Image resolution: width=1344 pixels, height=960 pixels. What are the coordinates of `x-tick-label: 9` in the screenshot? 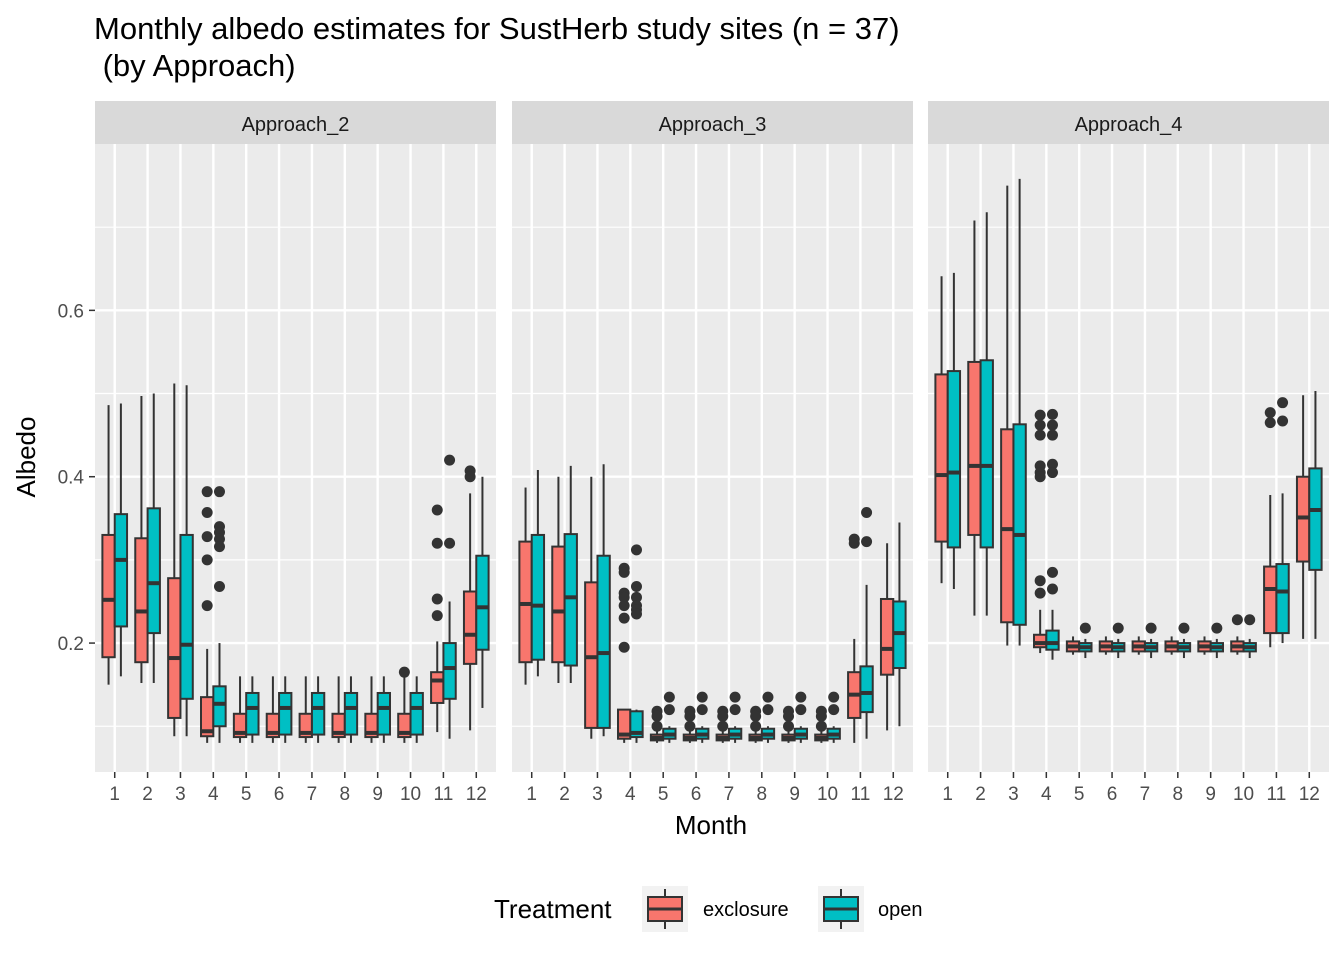 It's located at (794, 794).